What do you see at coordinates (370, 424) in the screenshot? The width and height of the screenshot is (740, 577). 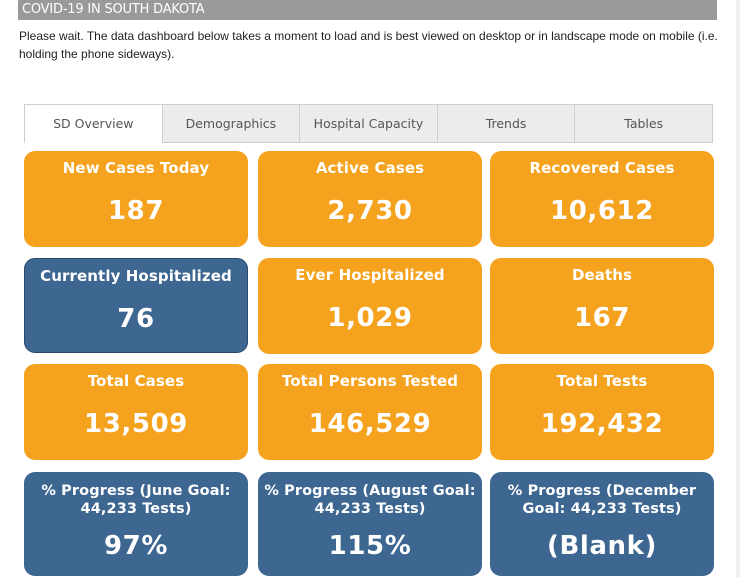 I see `tile-value: 146,529` at bounding box center [370, 424].